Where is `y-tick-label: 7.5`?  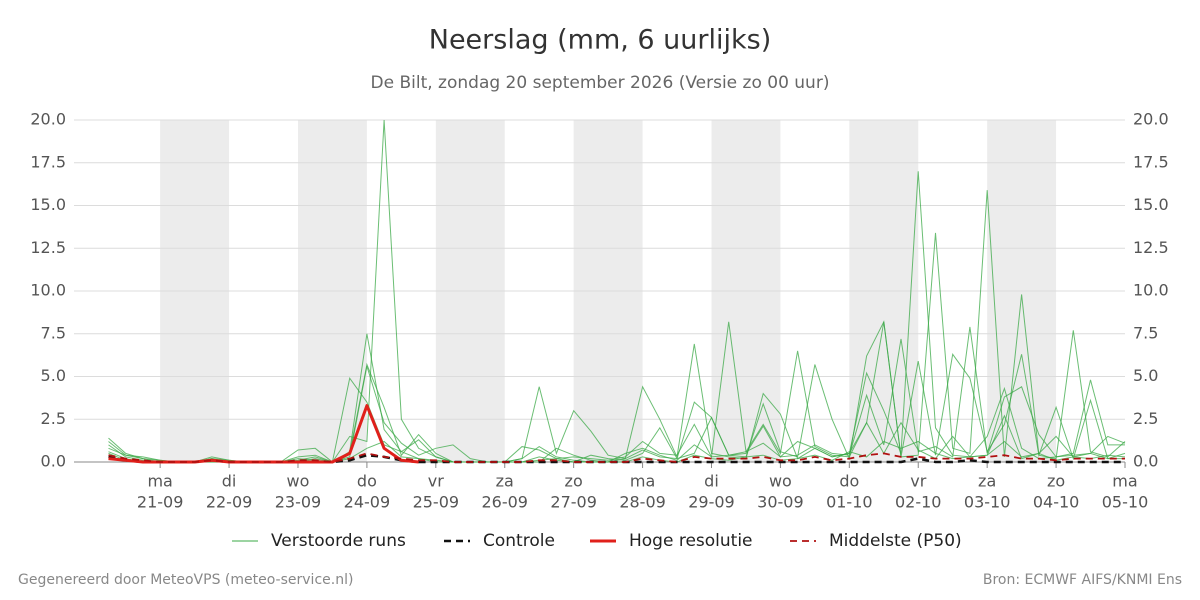
y-tick-label: 7.5 is located at coordinates (53, 332).